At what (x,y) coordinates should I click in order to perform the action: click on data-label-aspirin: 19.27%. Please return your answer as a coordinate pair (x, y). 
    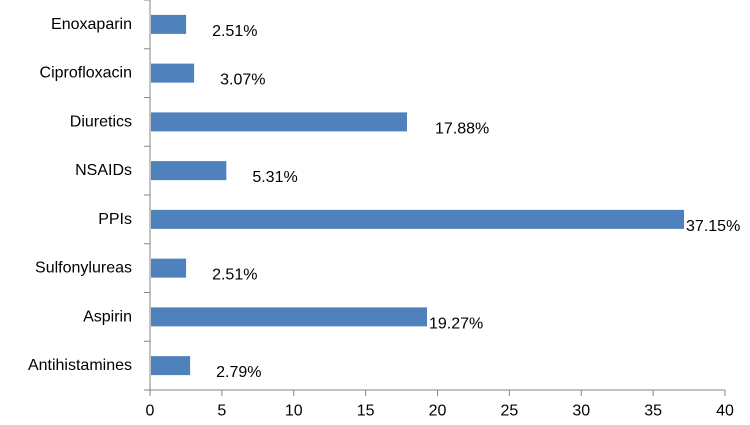
    Looking at the image, I should click on (456, 323).